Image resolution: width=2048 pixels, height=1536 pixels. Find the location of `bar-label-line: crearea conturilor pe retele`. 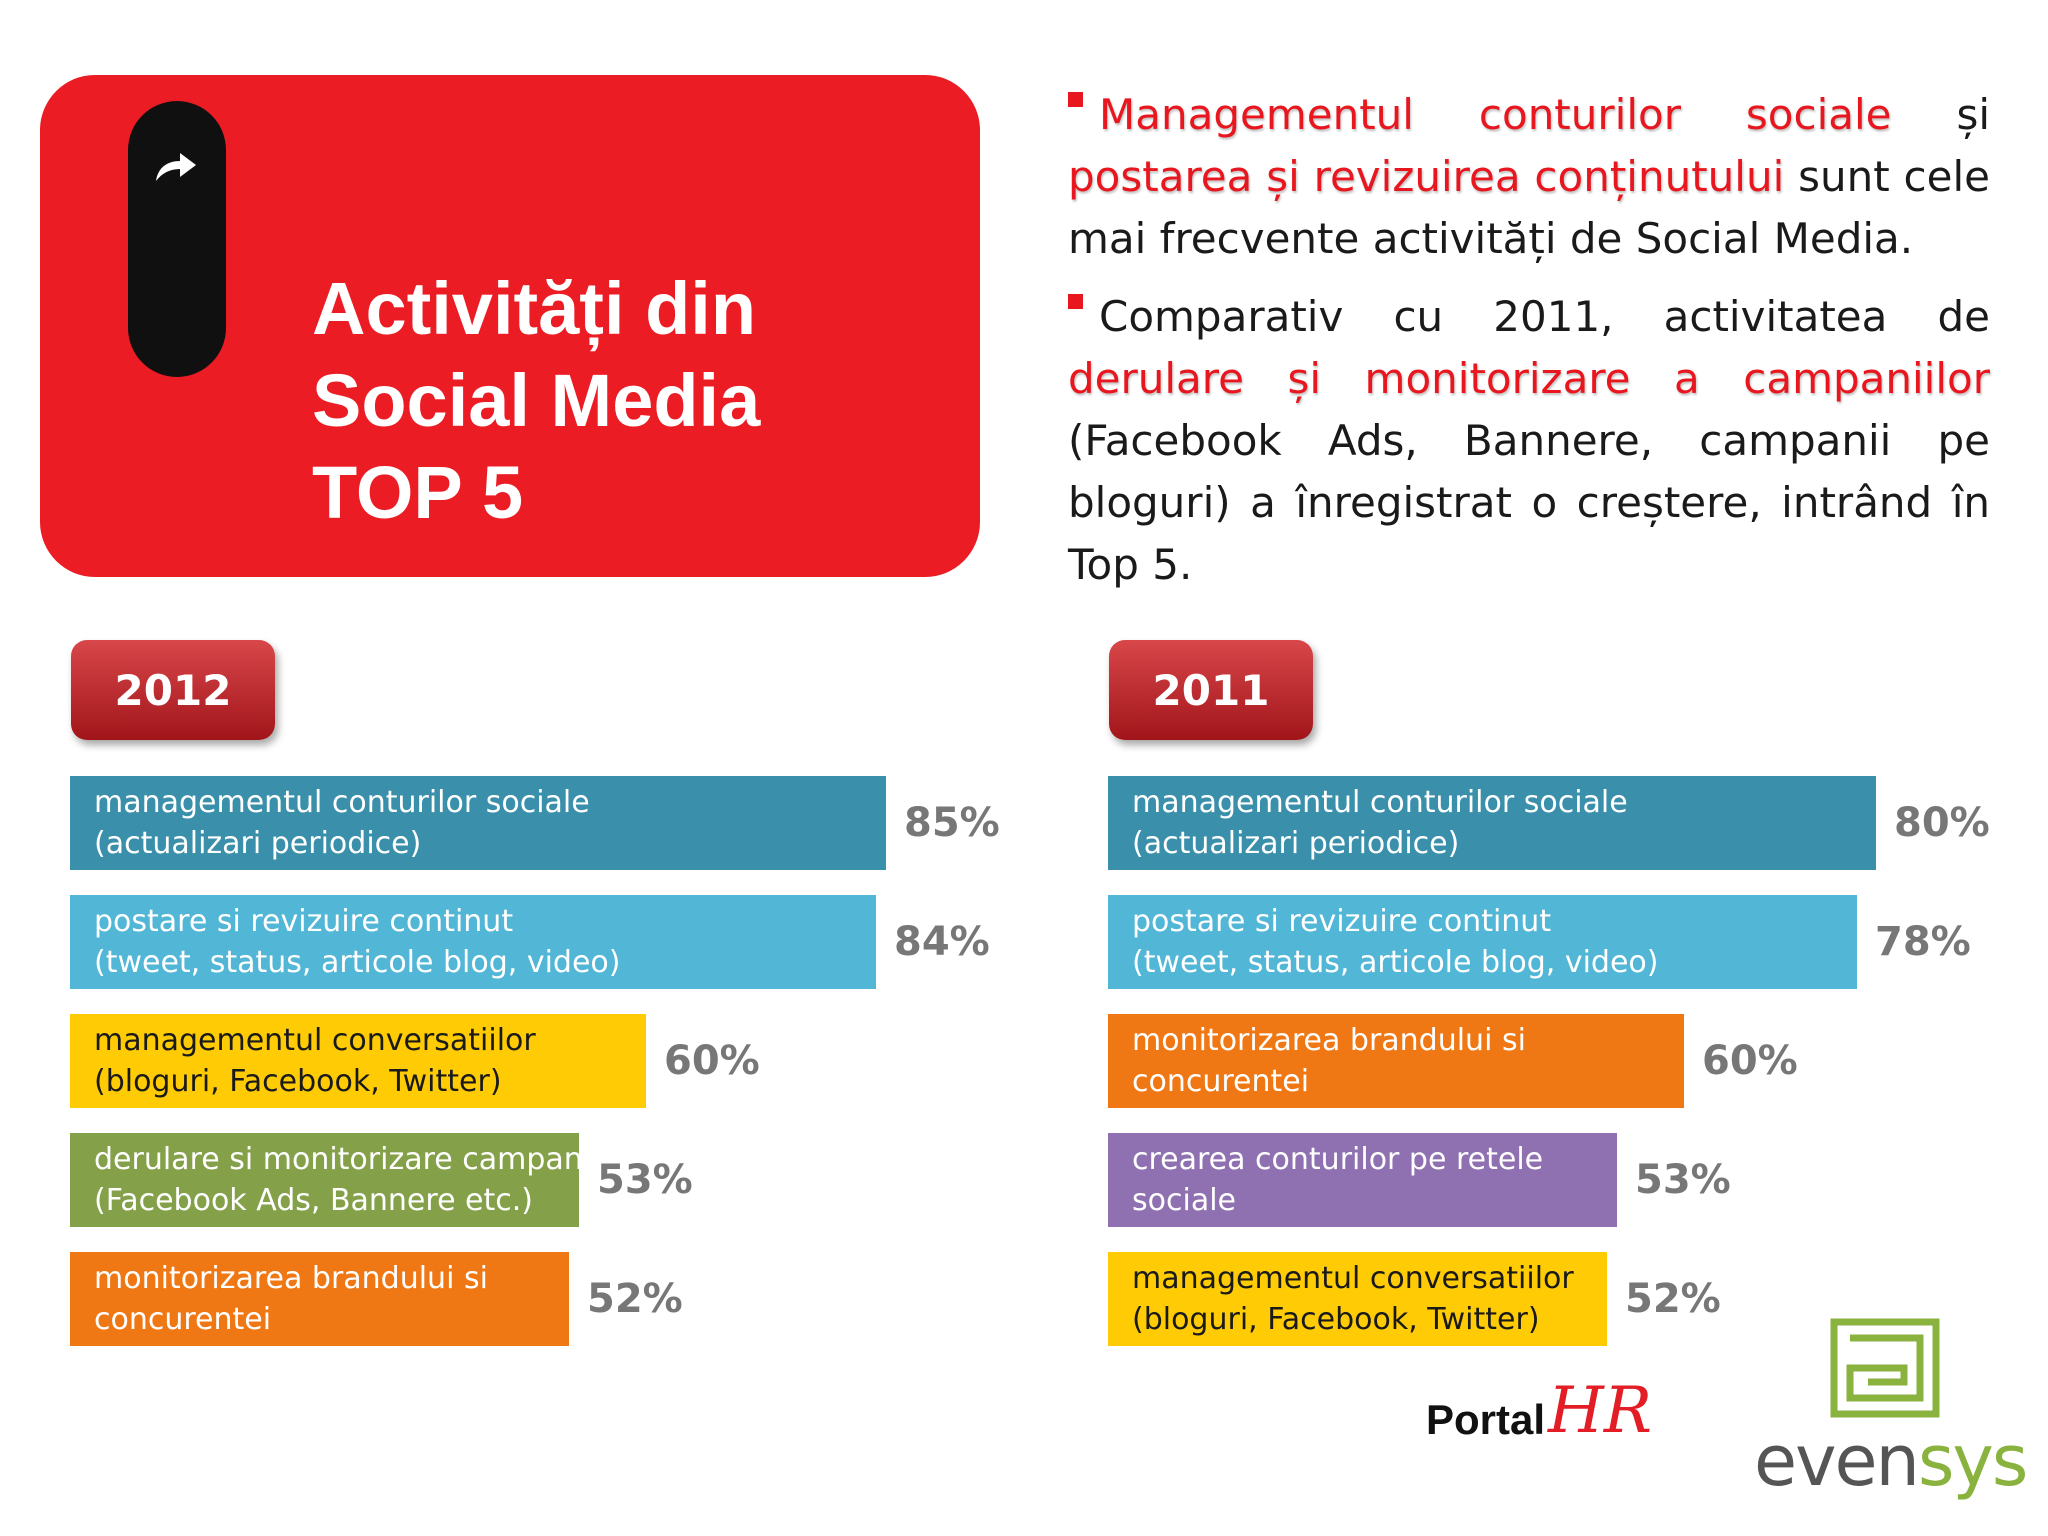

bar-label-line: crearea conturilor pe retele is located at coordinates (1338, 1159).